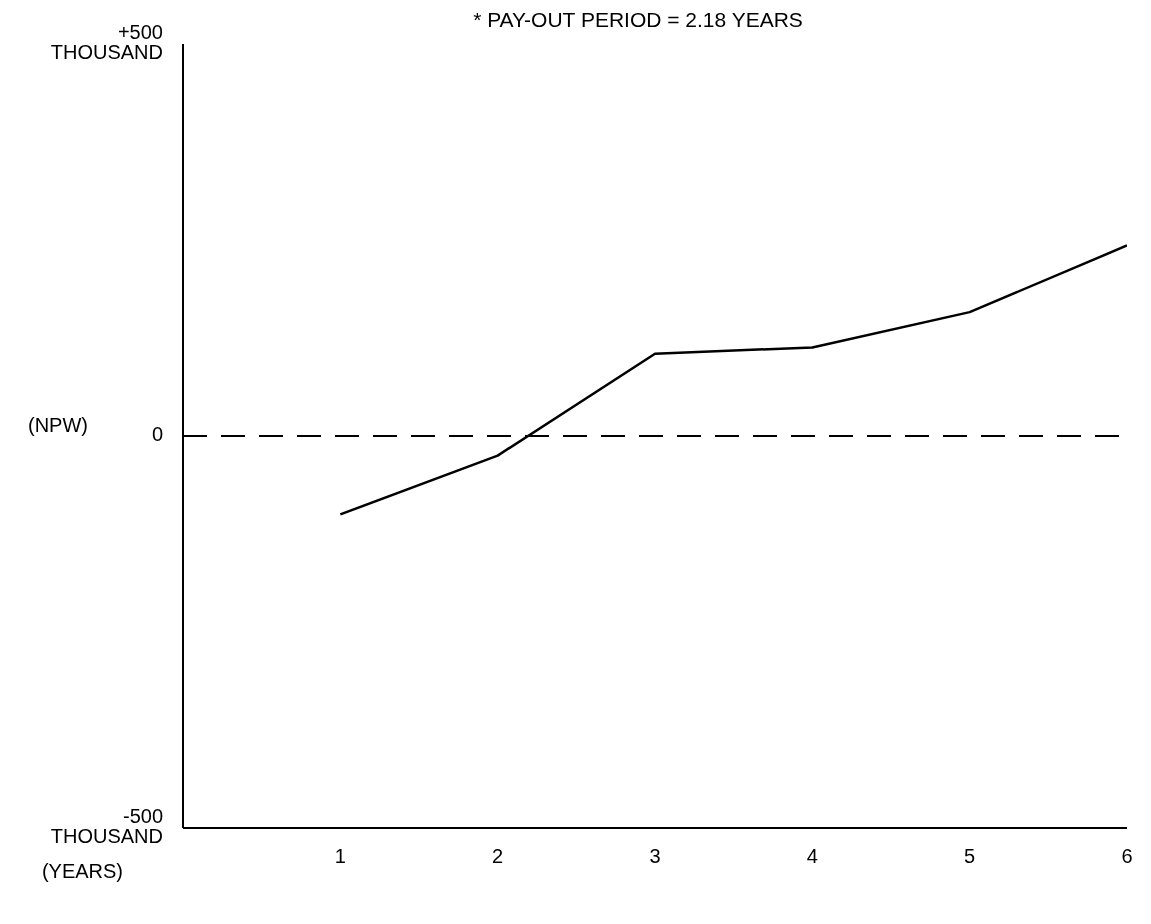  What do you see at coordinates (82, 871) in the screenshot?
I see `x-axis-title: (YEARS)` at bounding box center [82, 871].